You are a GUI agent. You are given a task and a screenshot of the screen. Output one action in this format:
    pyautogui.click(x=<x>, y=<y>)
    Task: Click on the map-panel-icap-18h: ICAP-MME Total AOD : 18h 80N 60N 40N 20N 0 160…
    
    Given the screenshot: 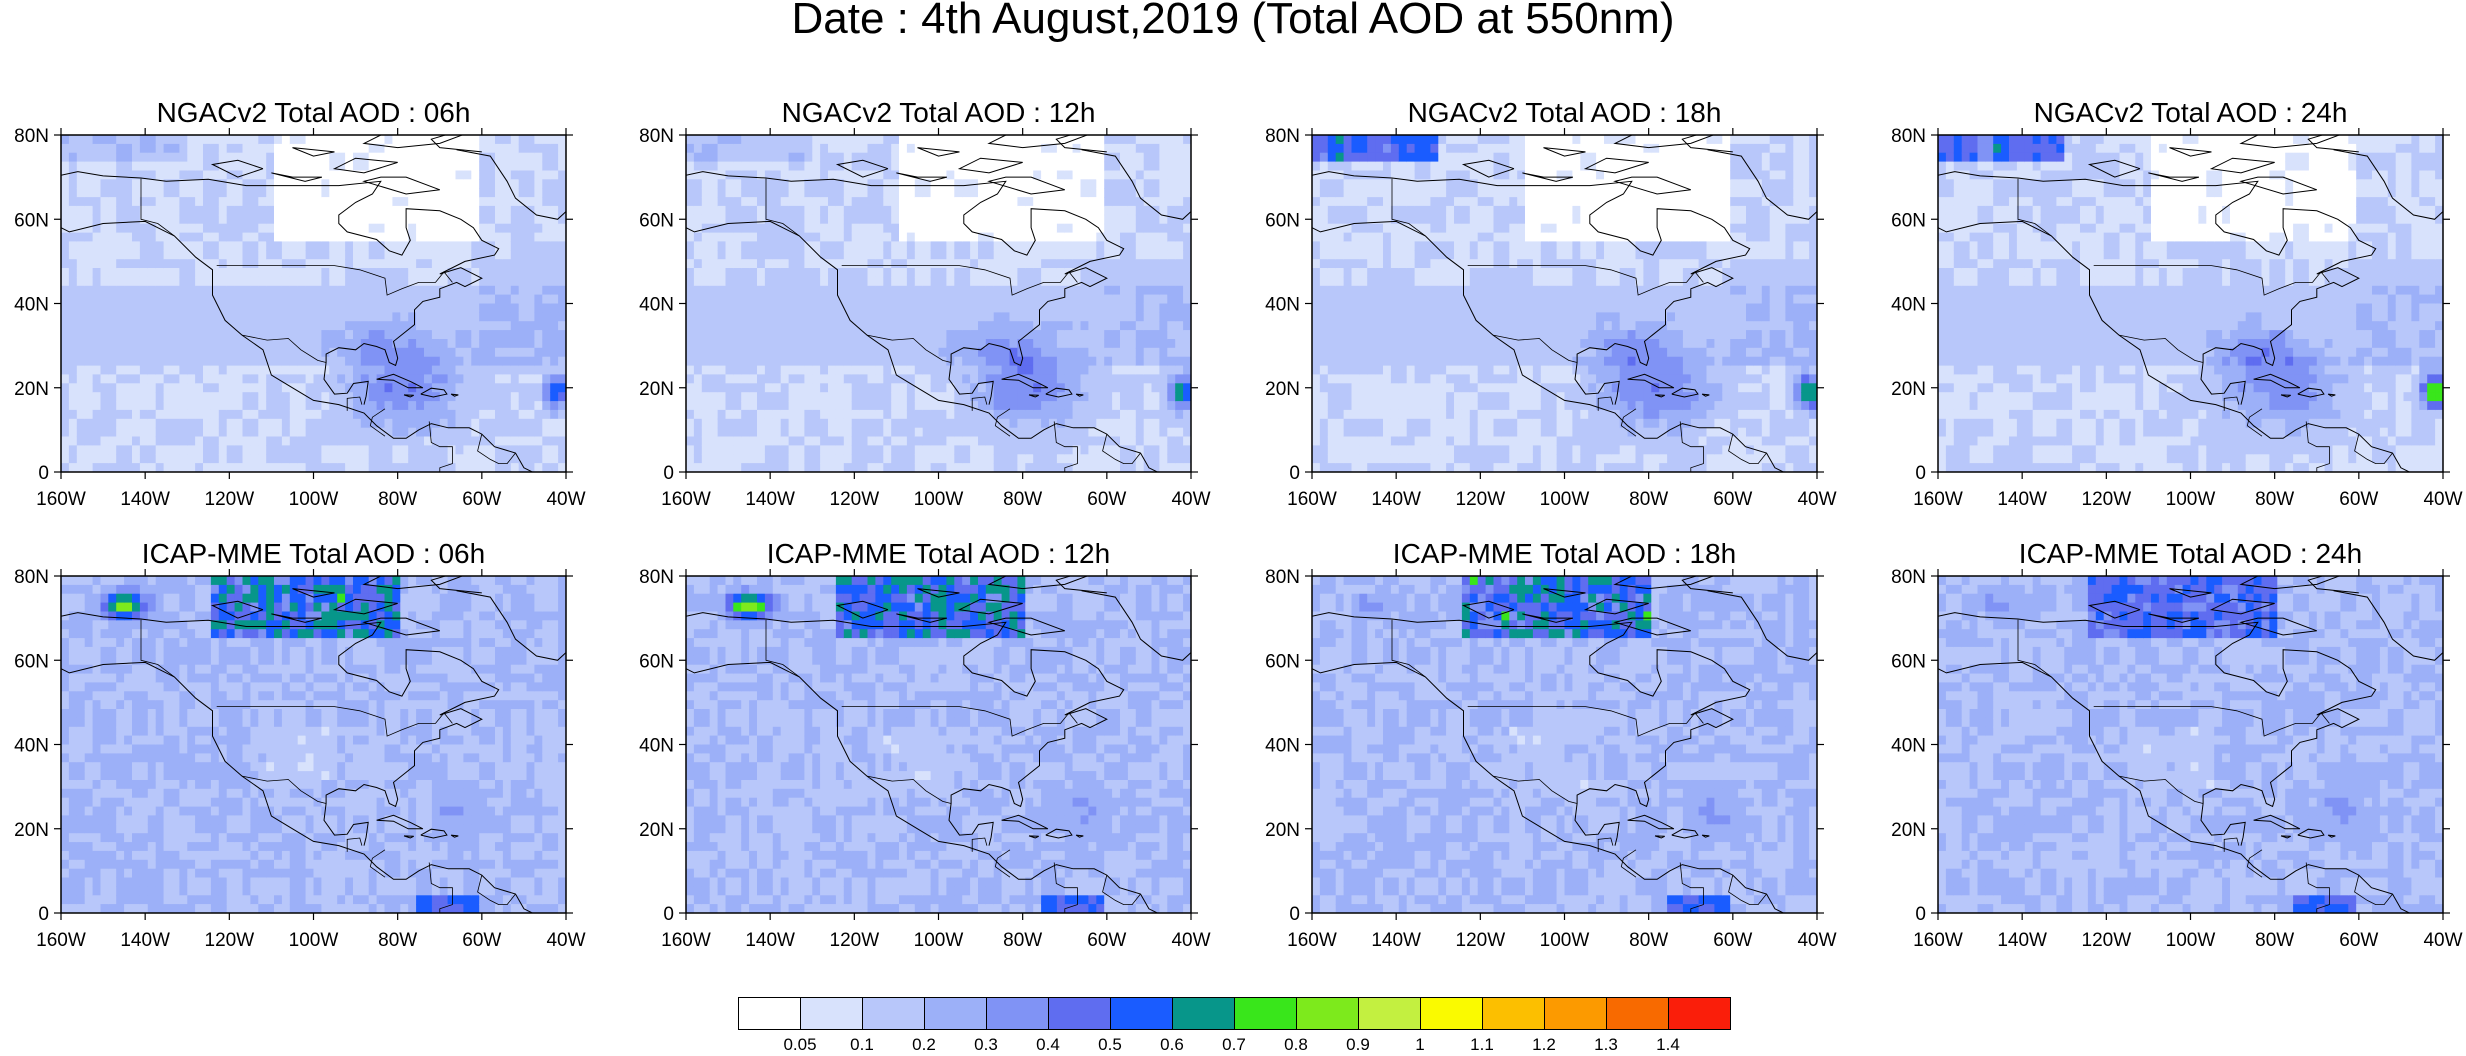 What is the action you would take?
    pyautogui.click(x=1550, y=744)
    